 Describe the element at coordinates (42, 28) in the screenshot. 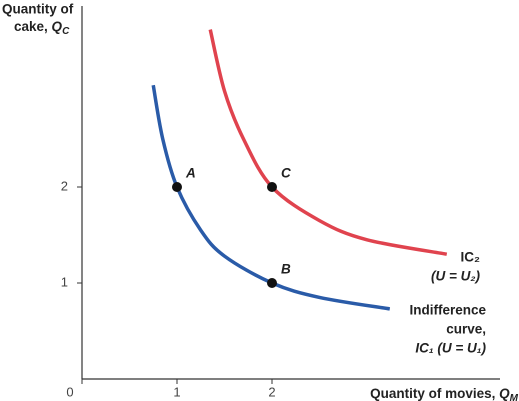

I see `y-axis-label: cake, QC` at that location.